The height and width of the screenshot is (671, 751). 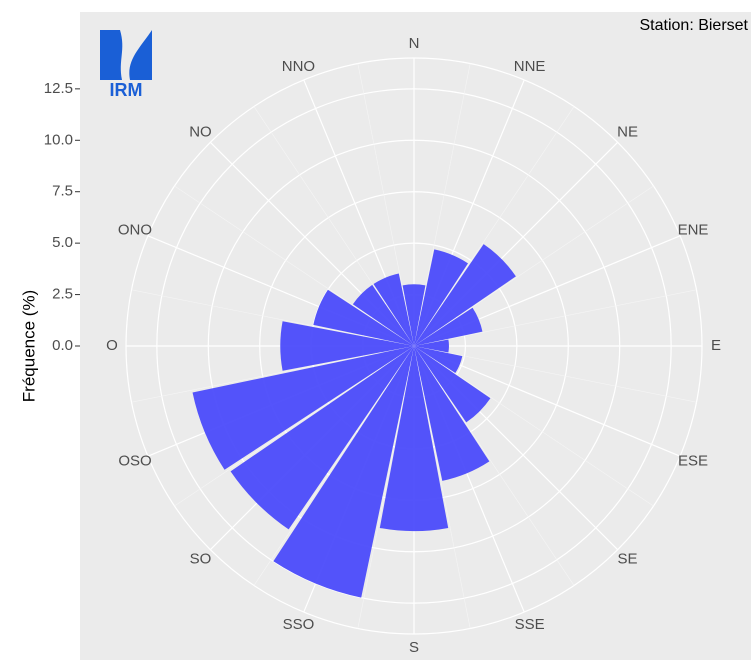 What do you see at coordinates (694, 25) in the screenshot?
I see `annotation: Station: Bierset` at bounding box center [694, 25].